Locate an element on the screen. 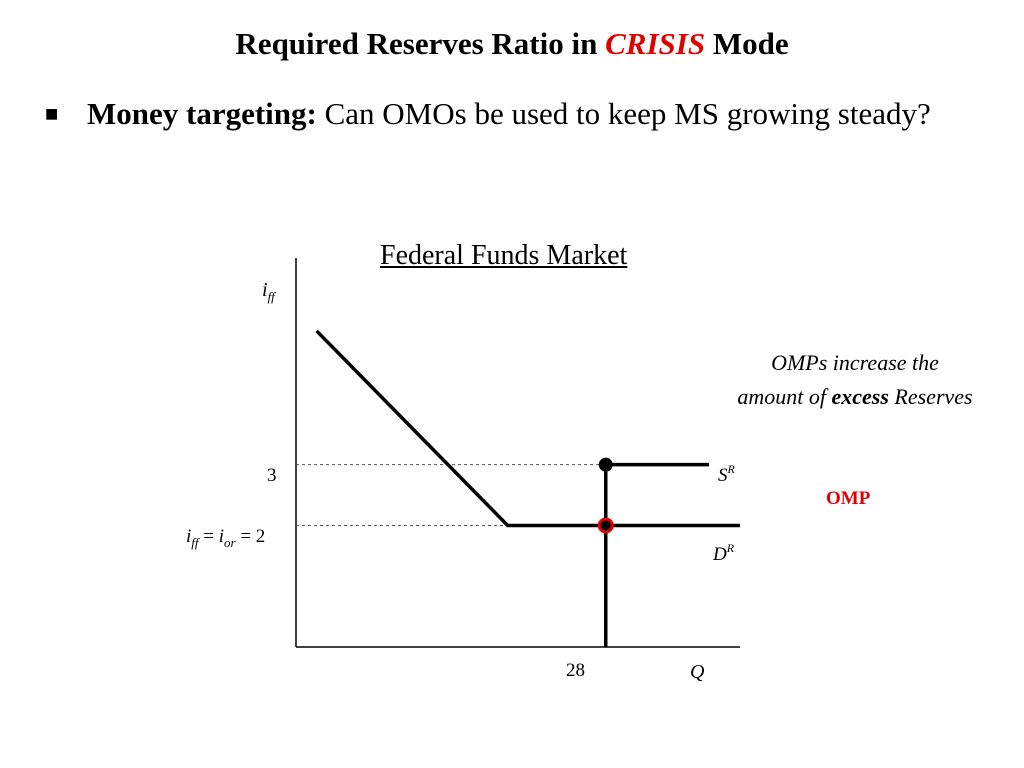 The image size is (1024, 768). y-axis-label: iff is located at coordinates (269, 291).